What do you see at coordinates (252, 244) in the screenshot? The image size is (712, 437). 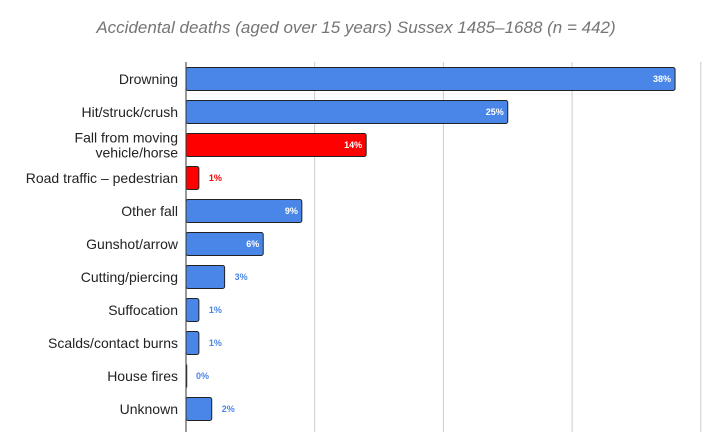 I see `value-label: 6%` at bounding box center [252, 244].